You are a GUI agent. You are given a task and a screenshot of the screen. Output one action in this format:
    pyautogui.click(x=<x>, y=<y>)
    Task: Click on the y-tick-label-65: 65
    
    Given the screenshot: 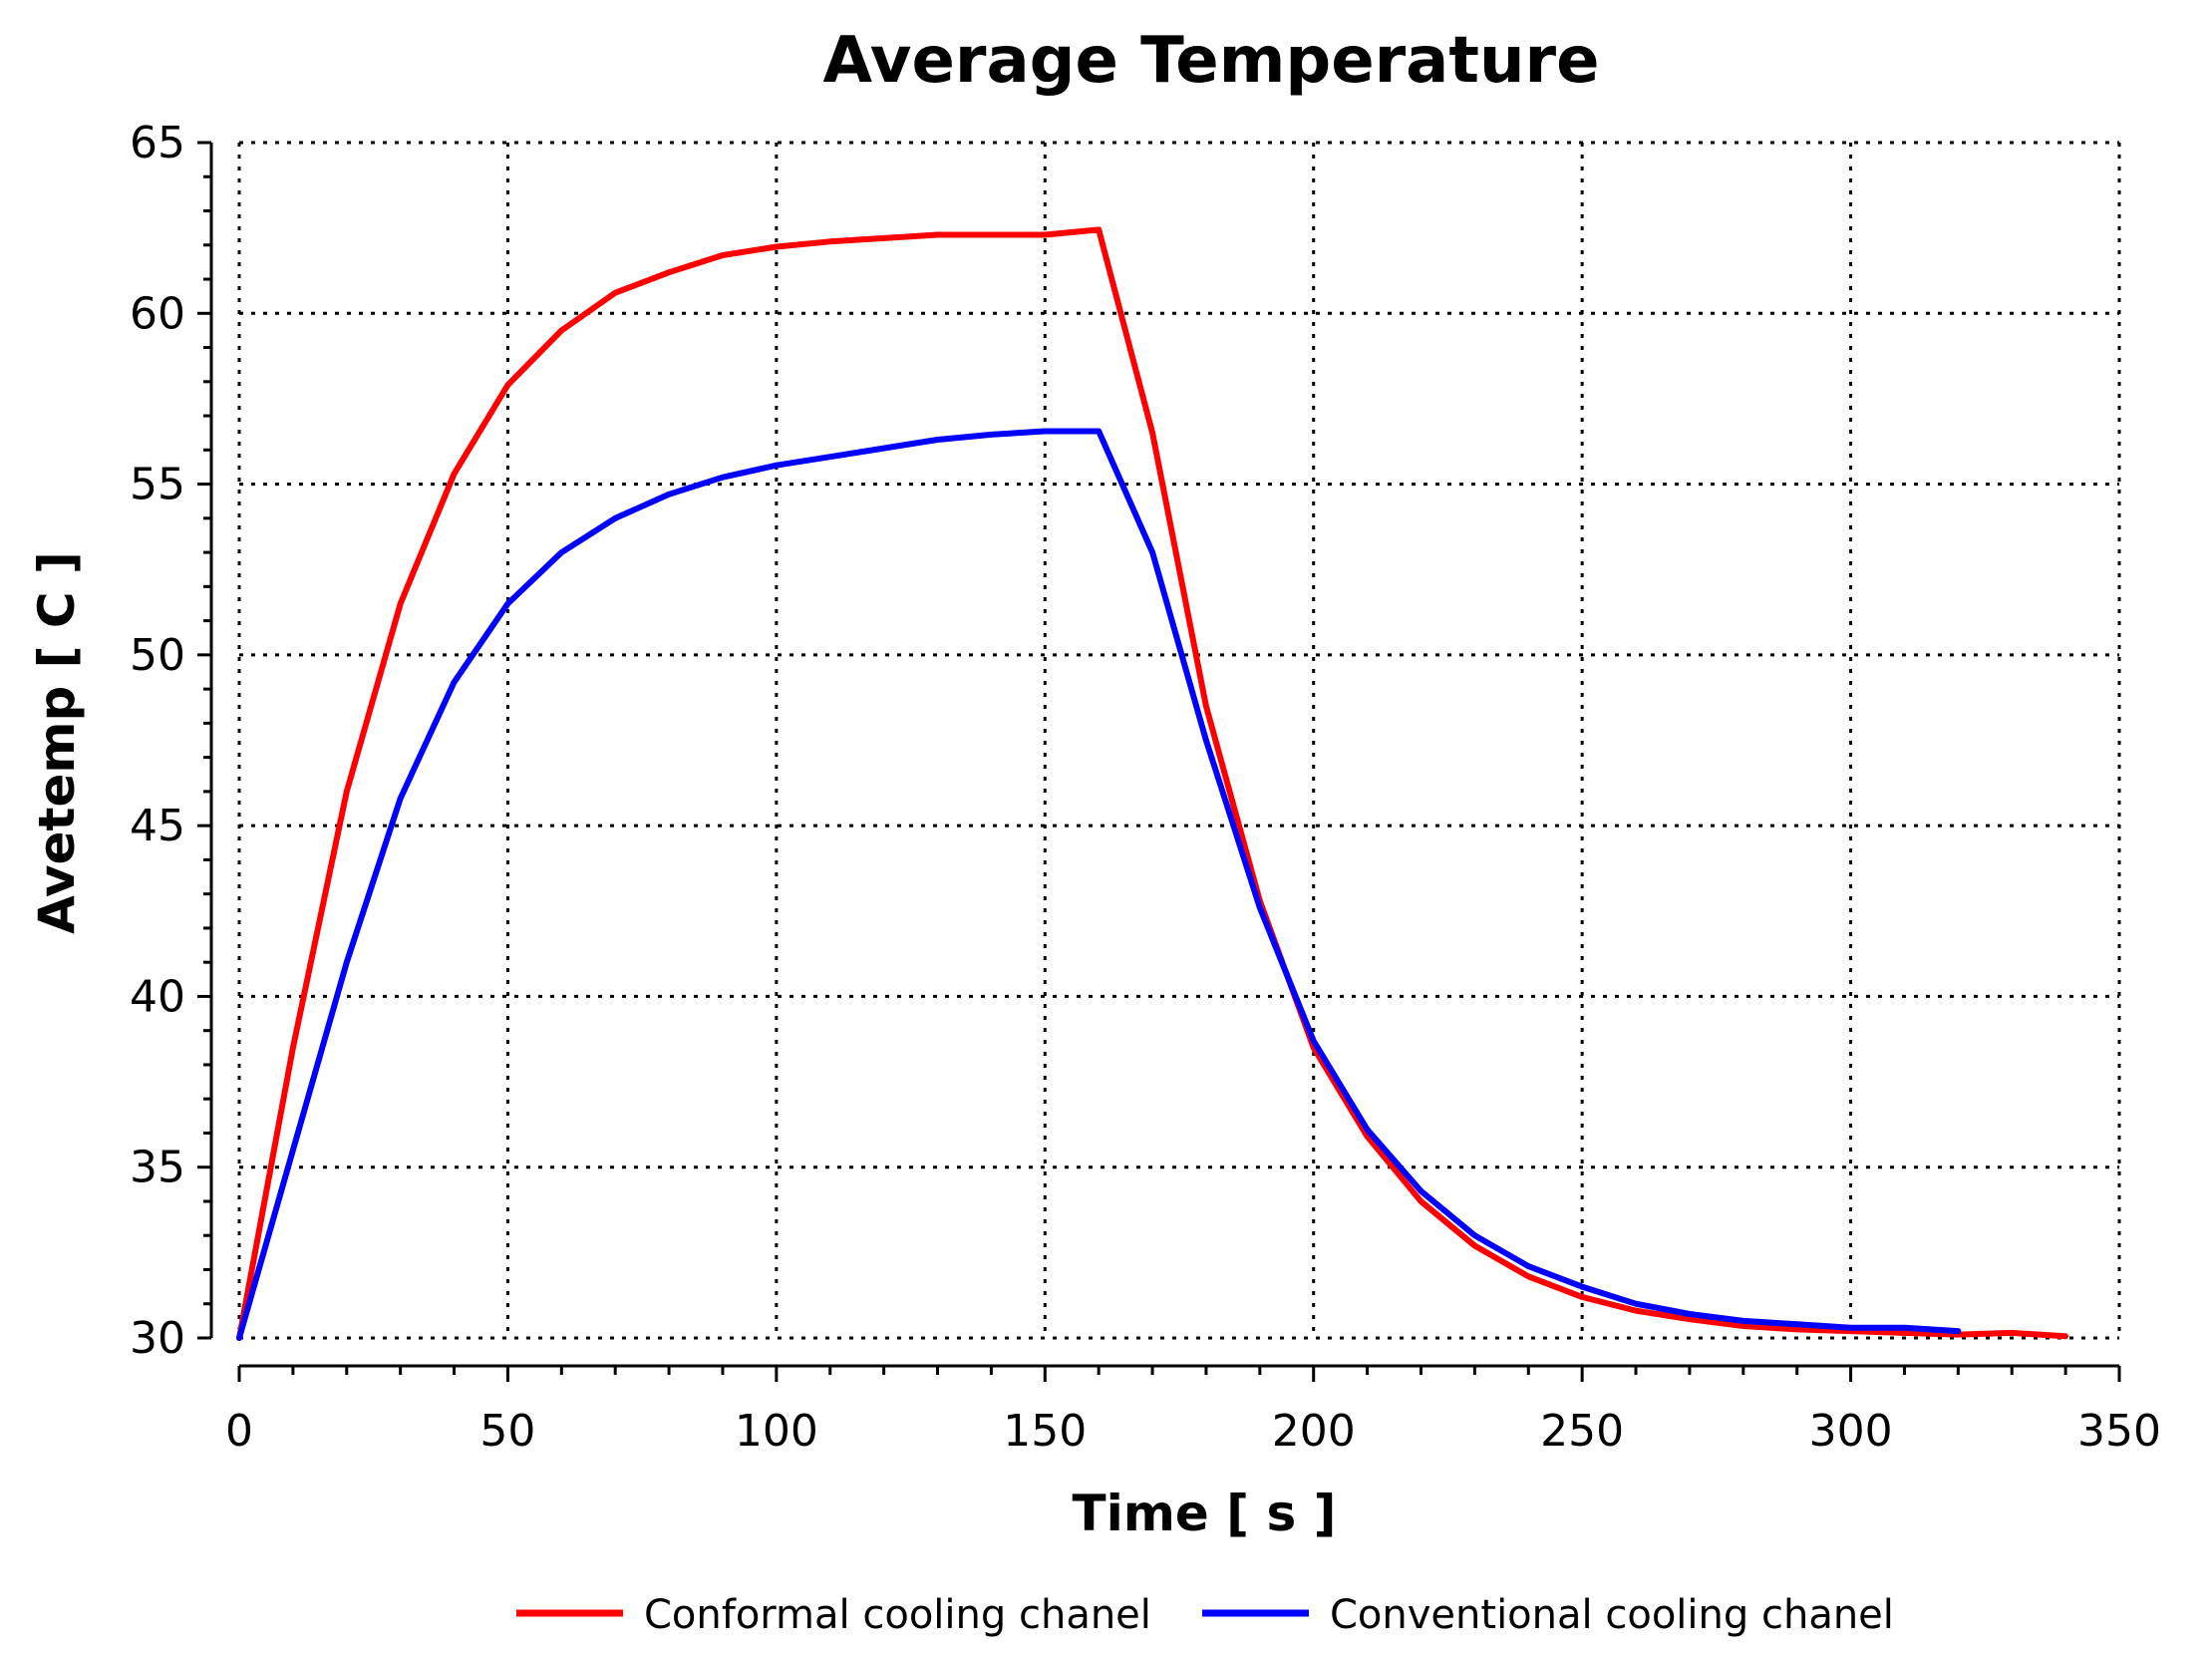 What is the action you would take?
    pyautogui.click(x=157, y=143)
    